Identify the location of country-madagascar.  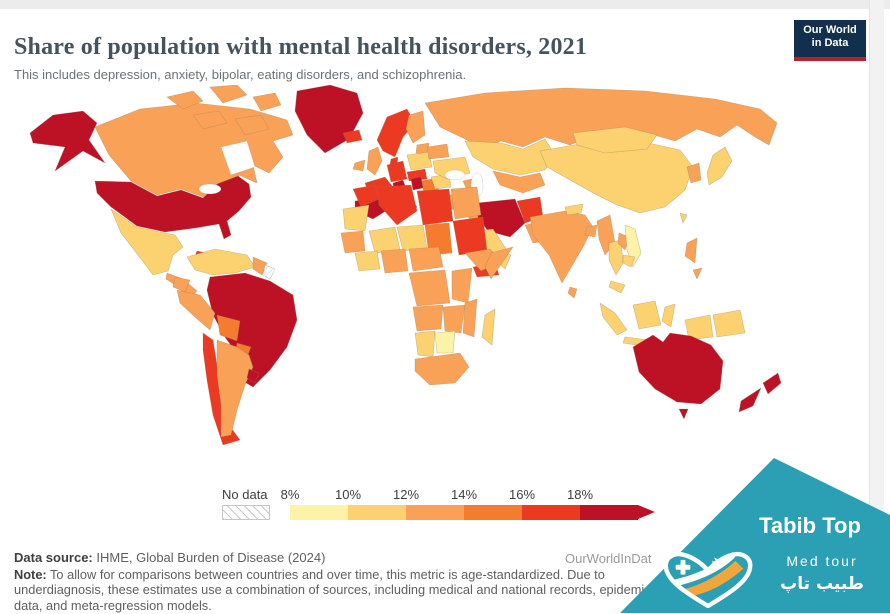
(488, 327).